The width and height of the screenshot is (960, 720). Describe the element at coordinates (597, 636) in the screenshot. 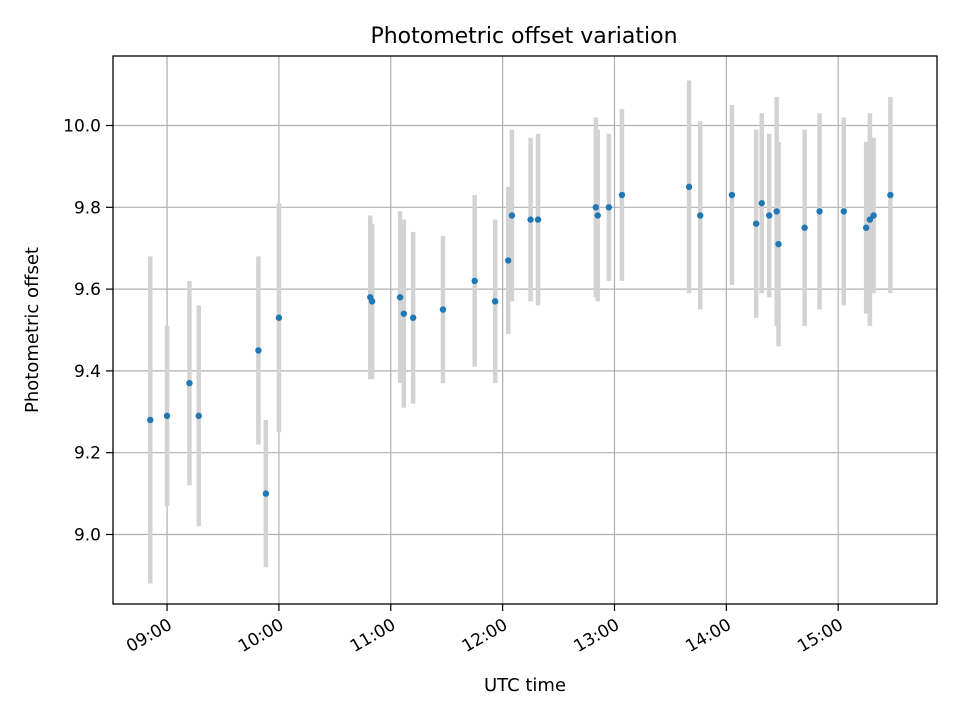

I see `x-tick-label: 13:00` at that location.